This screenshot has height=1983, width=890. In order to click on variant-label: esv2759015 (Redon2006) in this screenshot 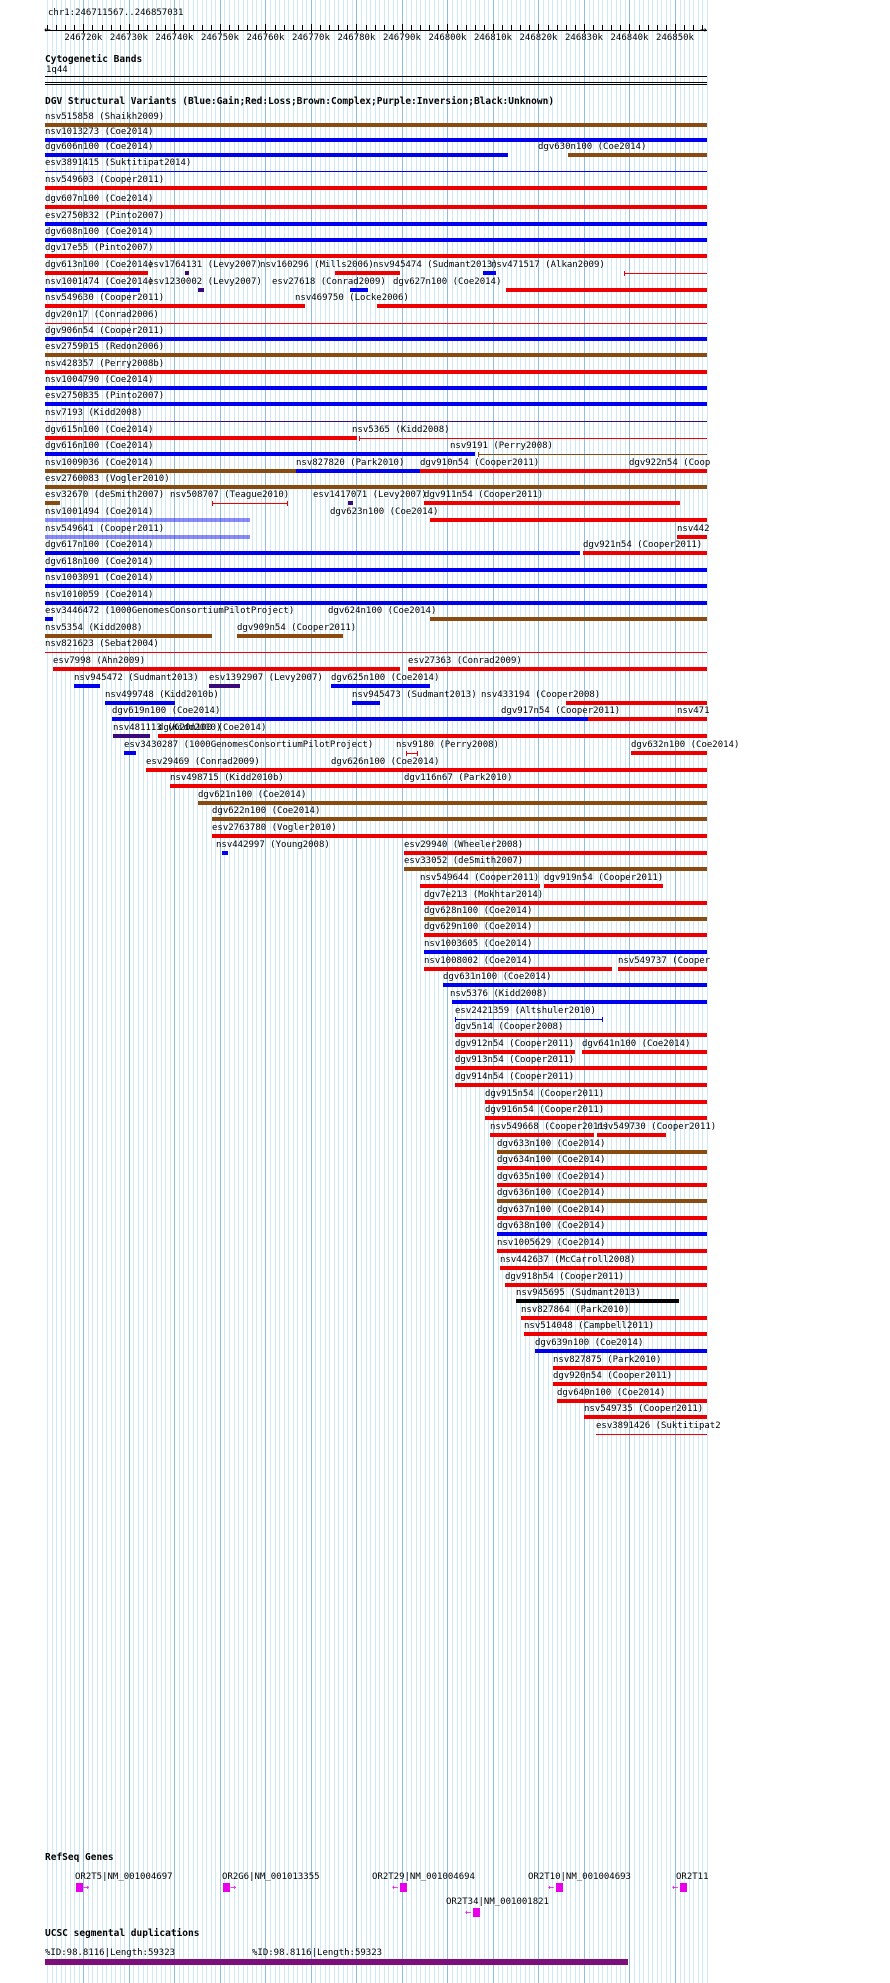, I will do `click(105, 347)`.